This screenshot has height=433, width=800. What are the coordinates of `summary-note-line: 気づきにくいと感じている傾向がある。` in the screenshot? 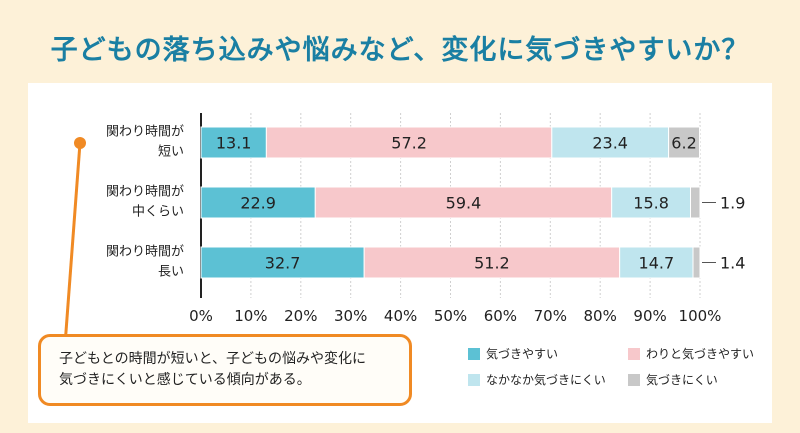 It's located at (185, 380).